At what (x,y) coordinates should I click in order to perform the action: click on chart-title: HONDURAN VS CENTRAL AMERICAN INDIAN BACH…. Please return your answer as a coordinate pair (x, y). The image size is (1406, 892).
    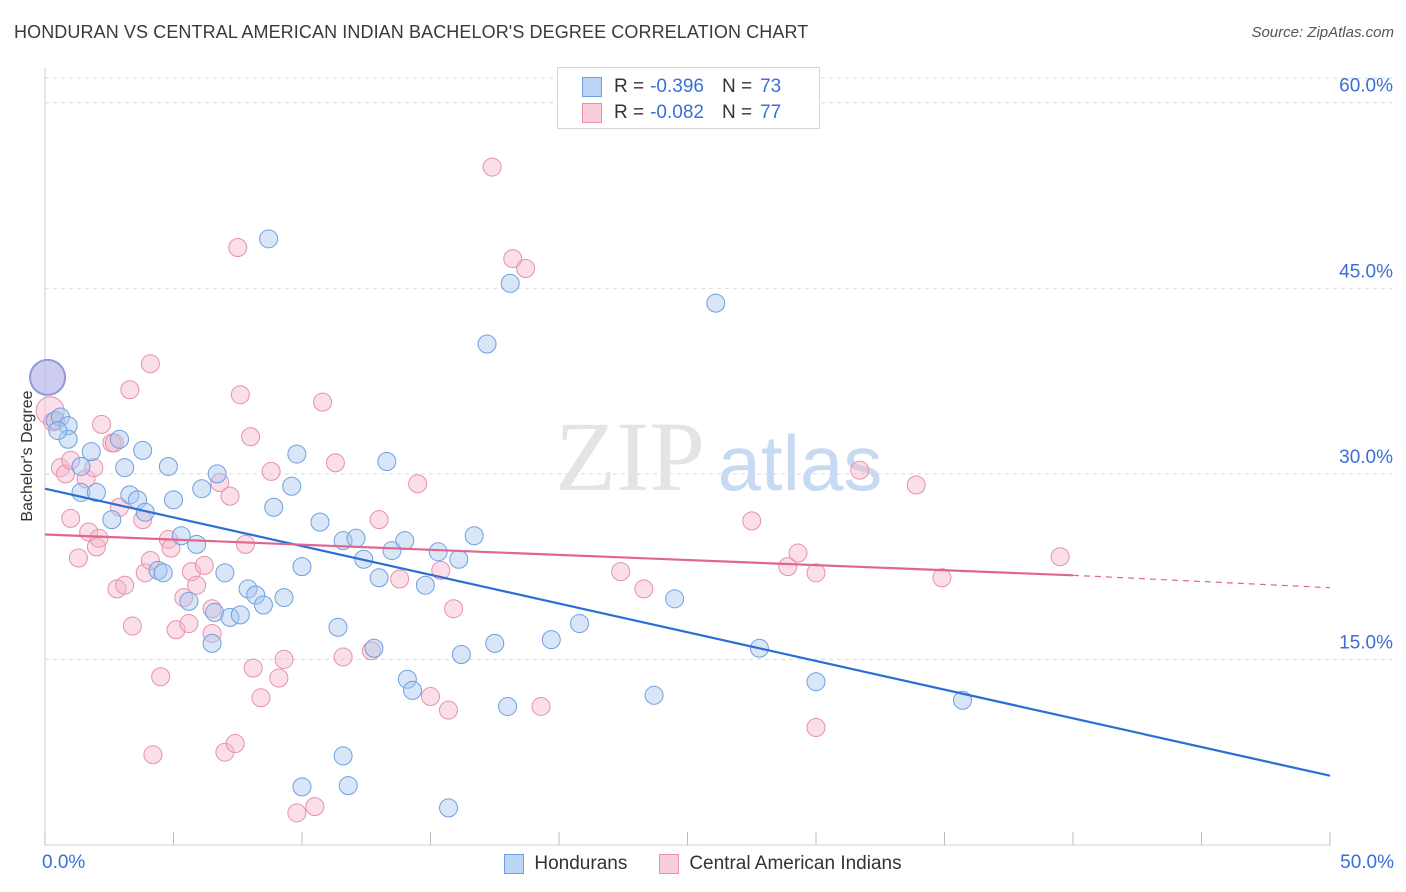
    Looking at the image, I should click on (411, 32).